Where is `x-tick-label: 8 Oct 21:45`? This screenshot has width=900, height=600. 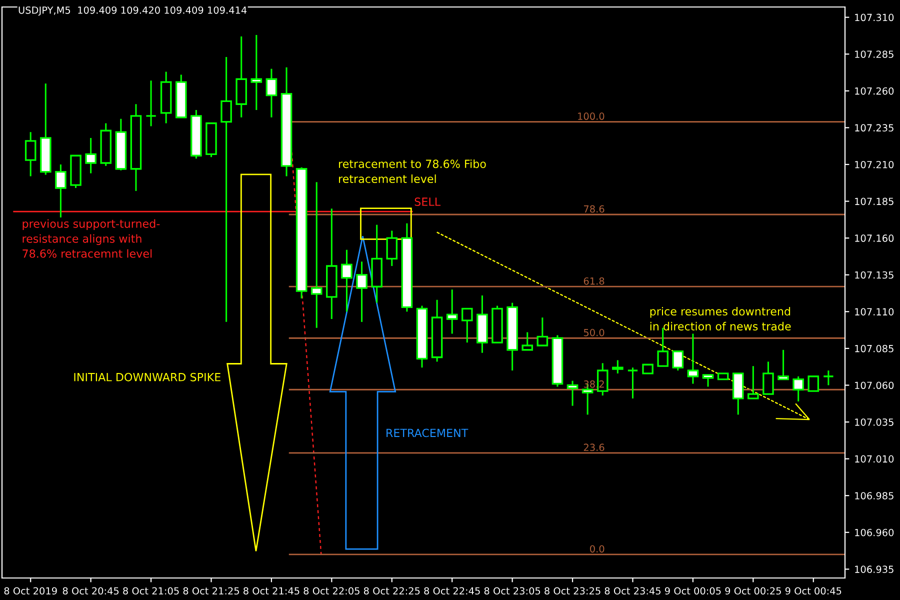
x-tick-label: 8 Oct 21:45 is located at coordinates (272, 591).